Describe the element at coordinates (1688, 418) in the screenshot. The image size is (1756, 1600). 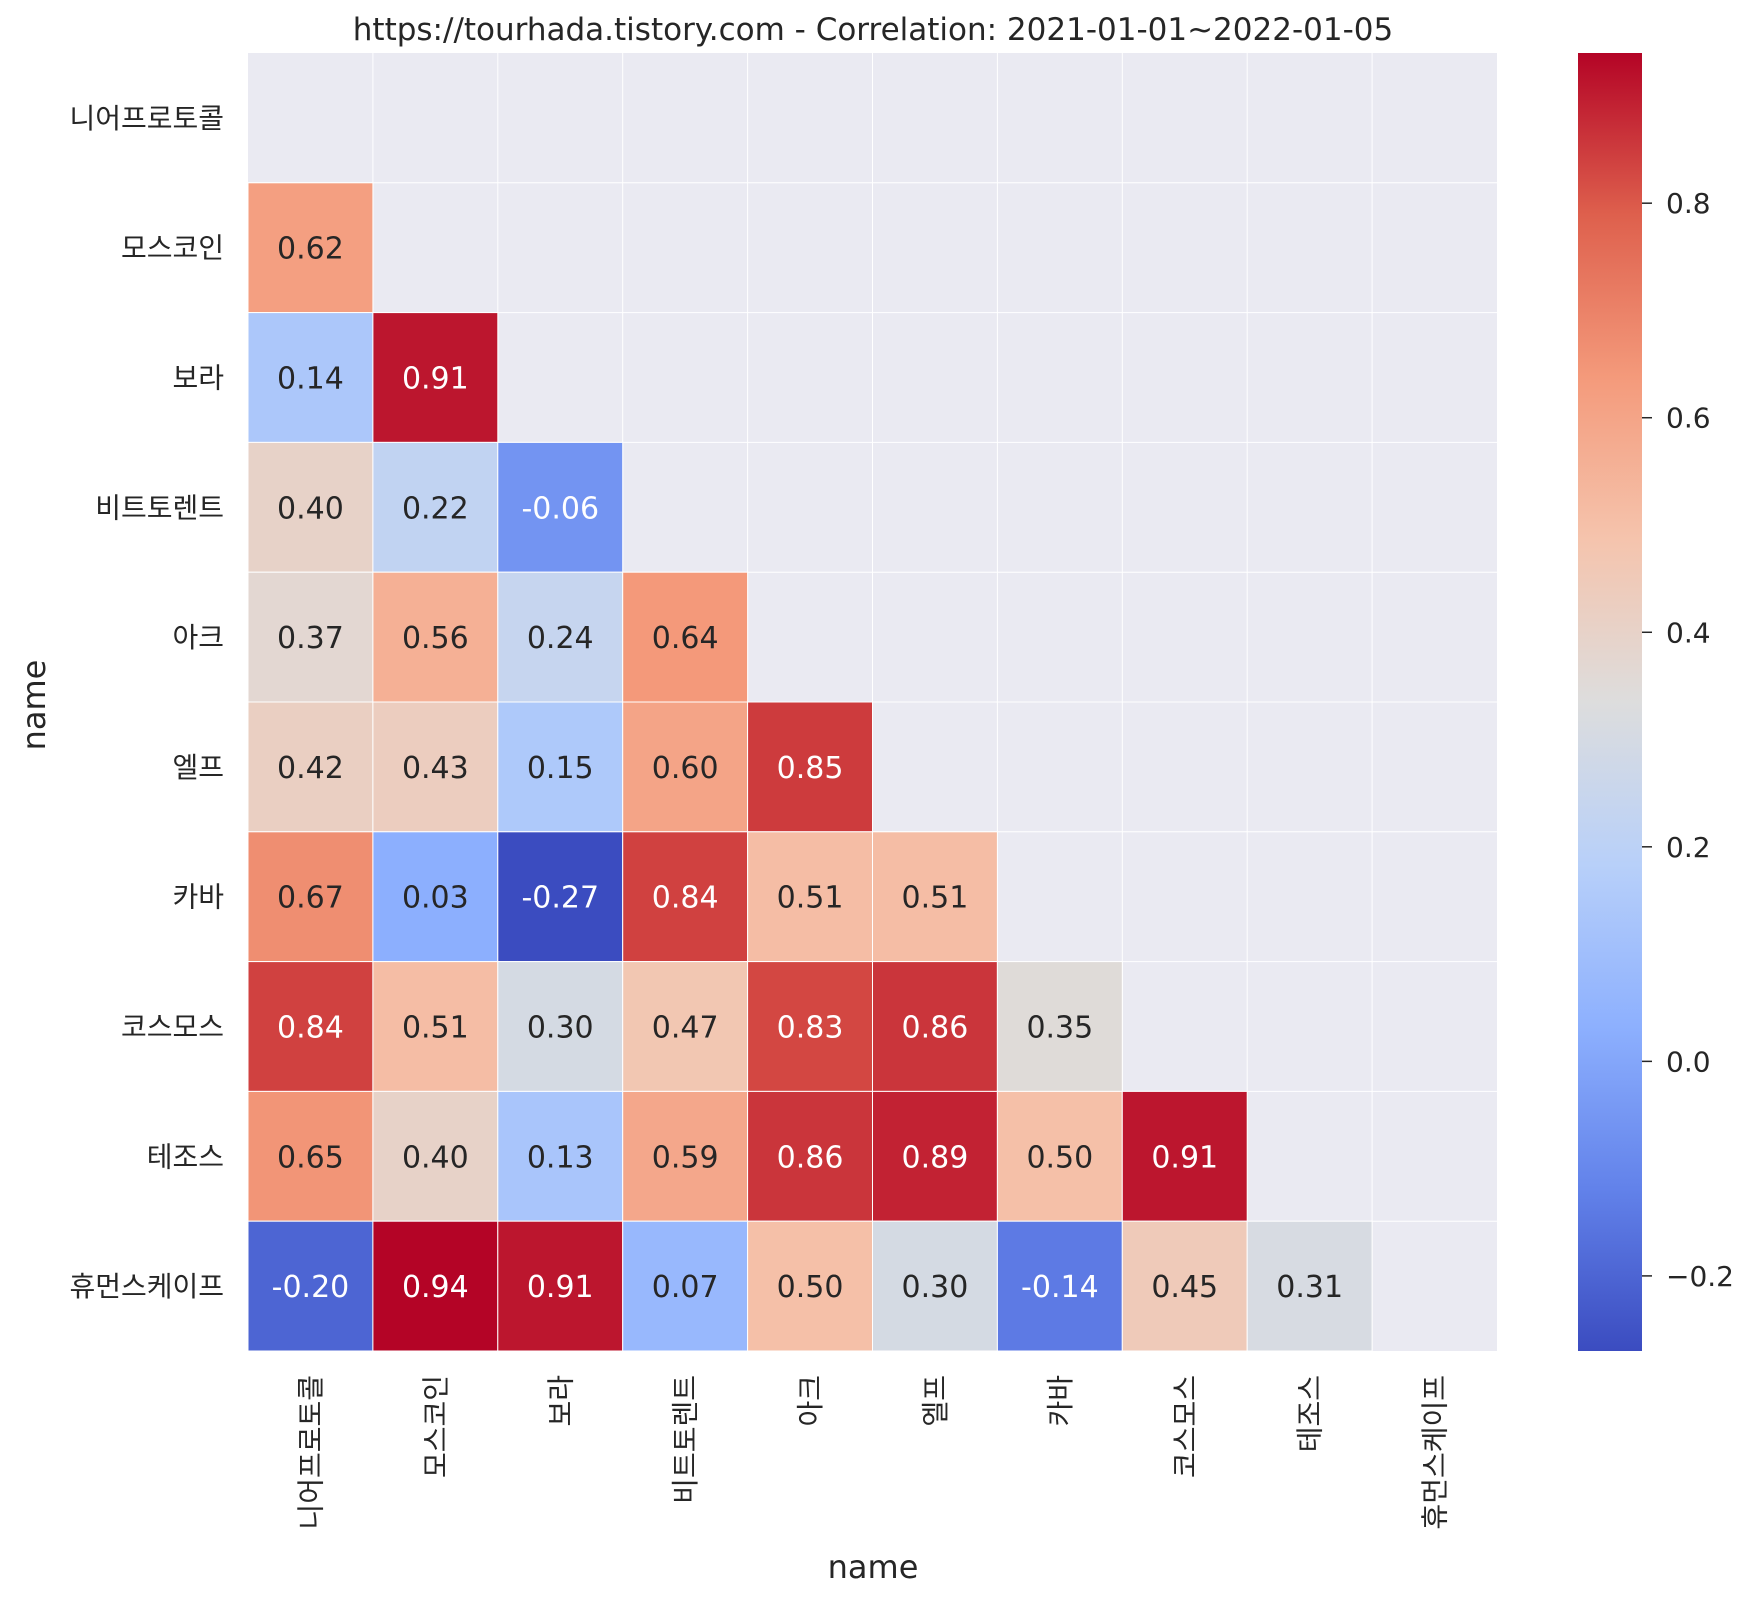
I see `colorbar-tick-label-4: 0.6` at that location.